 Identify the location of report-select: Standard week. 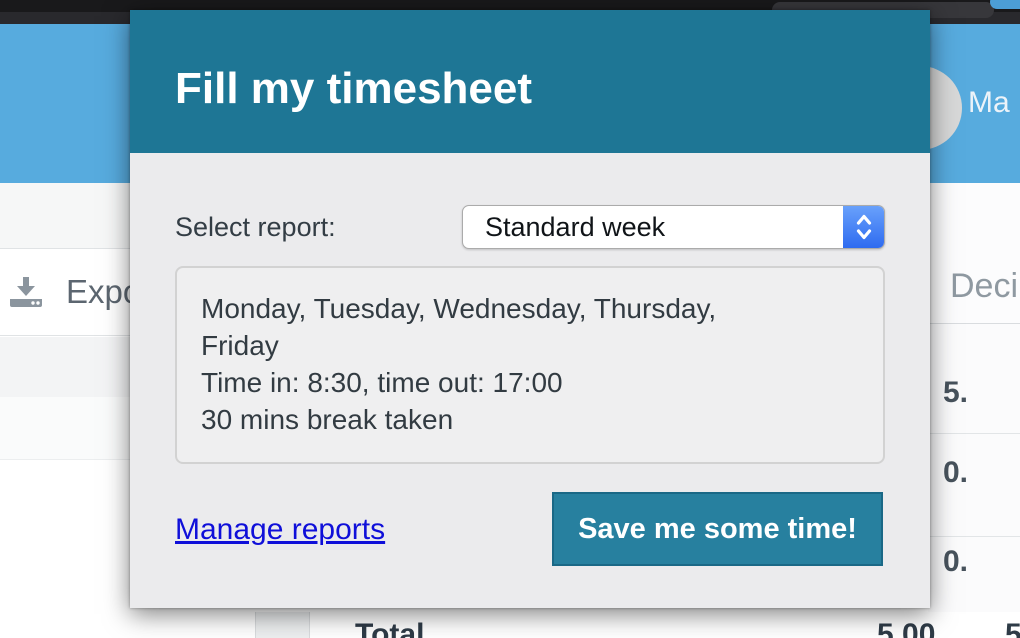
(673, 227).